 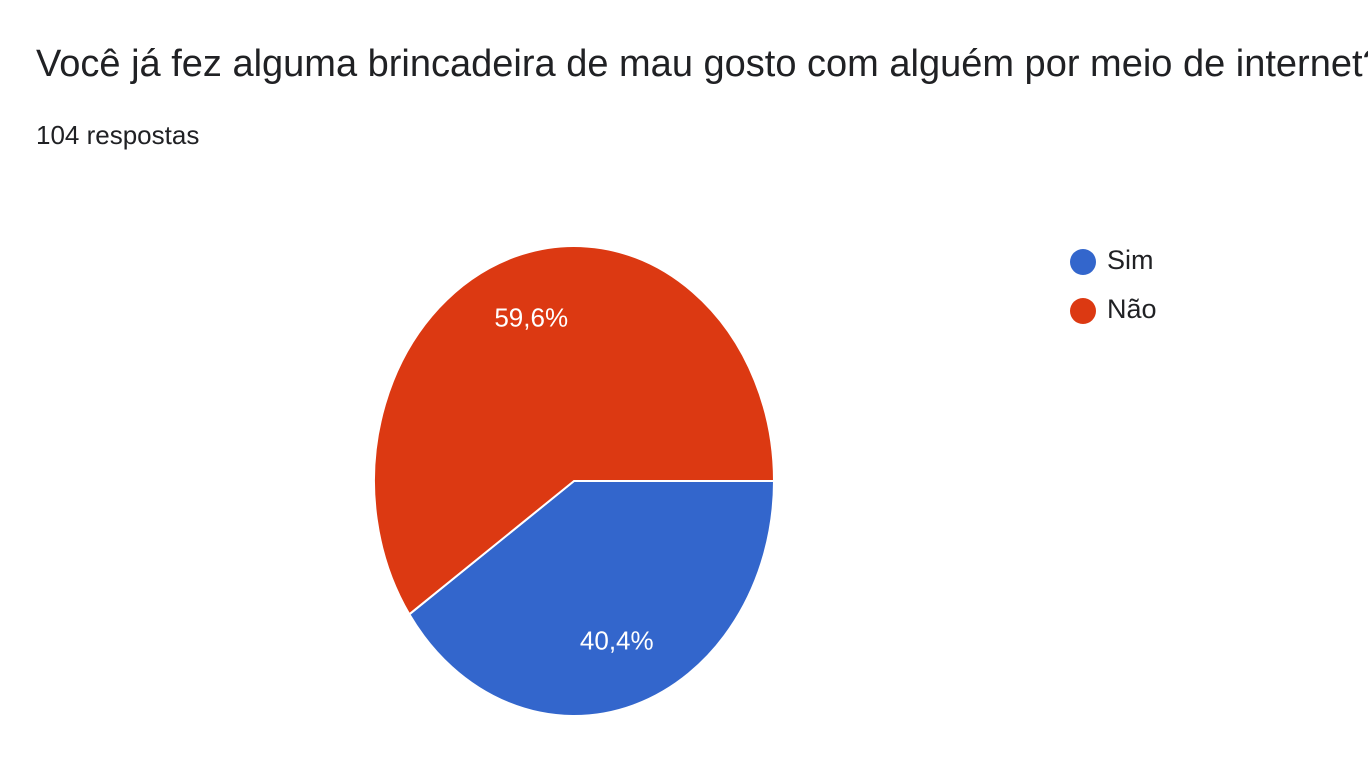 I want to click on pie-slice-sim, so click(x=591, y=598).